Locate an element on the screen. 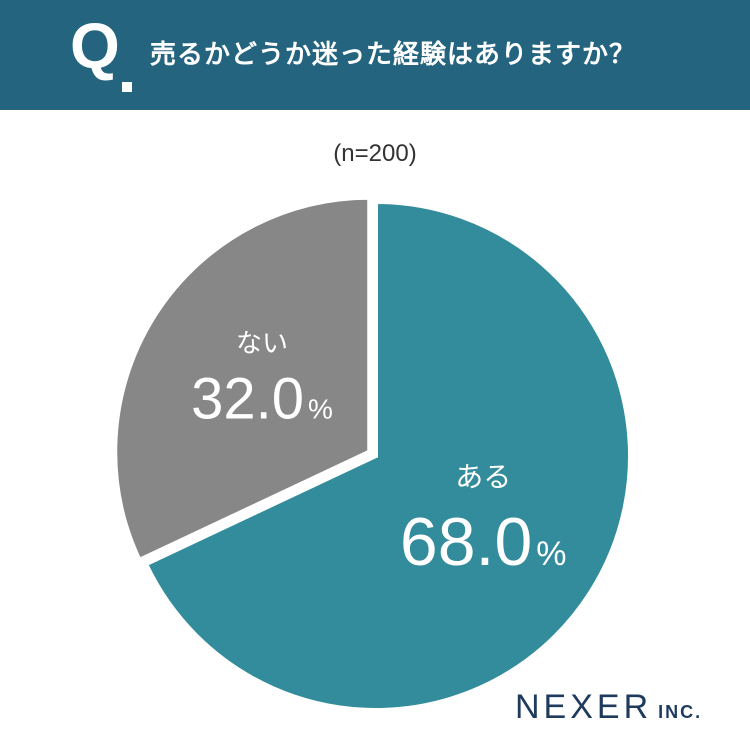 The height and width of the screenshot is (750, 750). slice-label-category: ない is located at coordinates (262, 344).